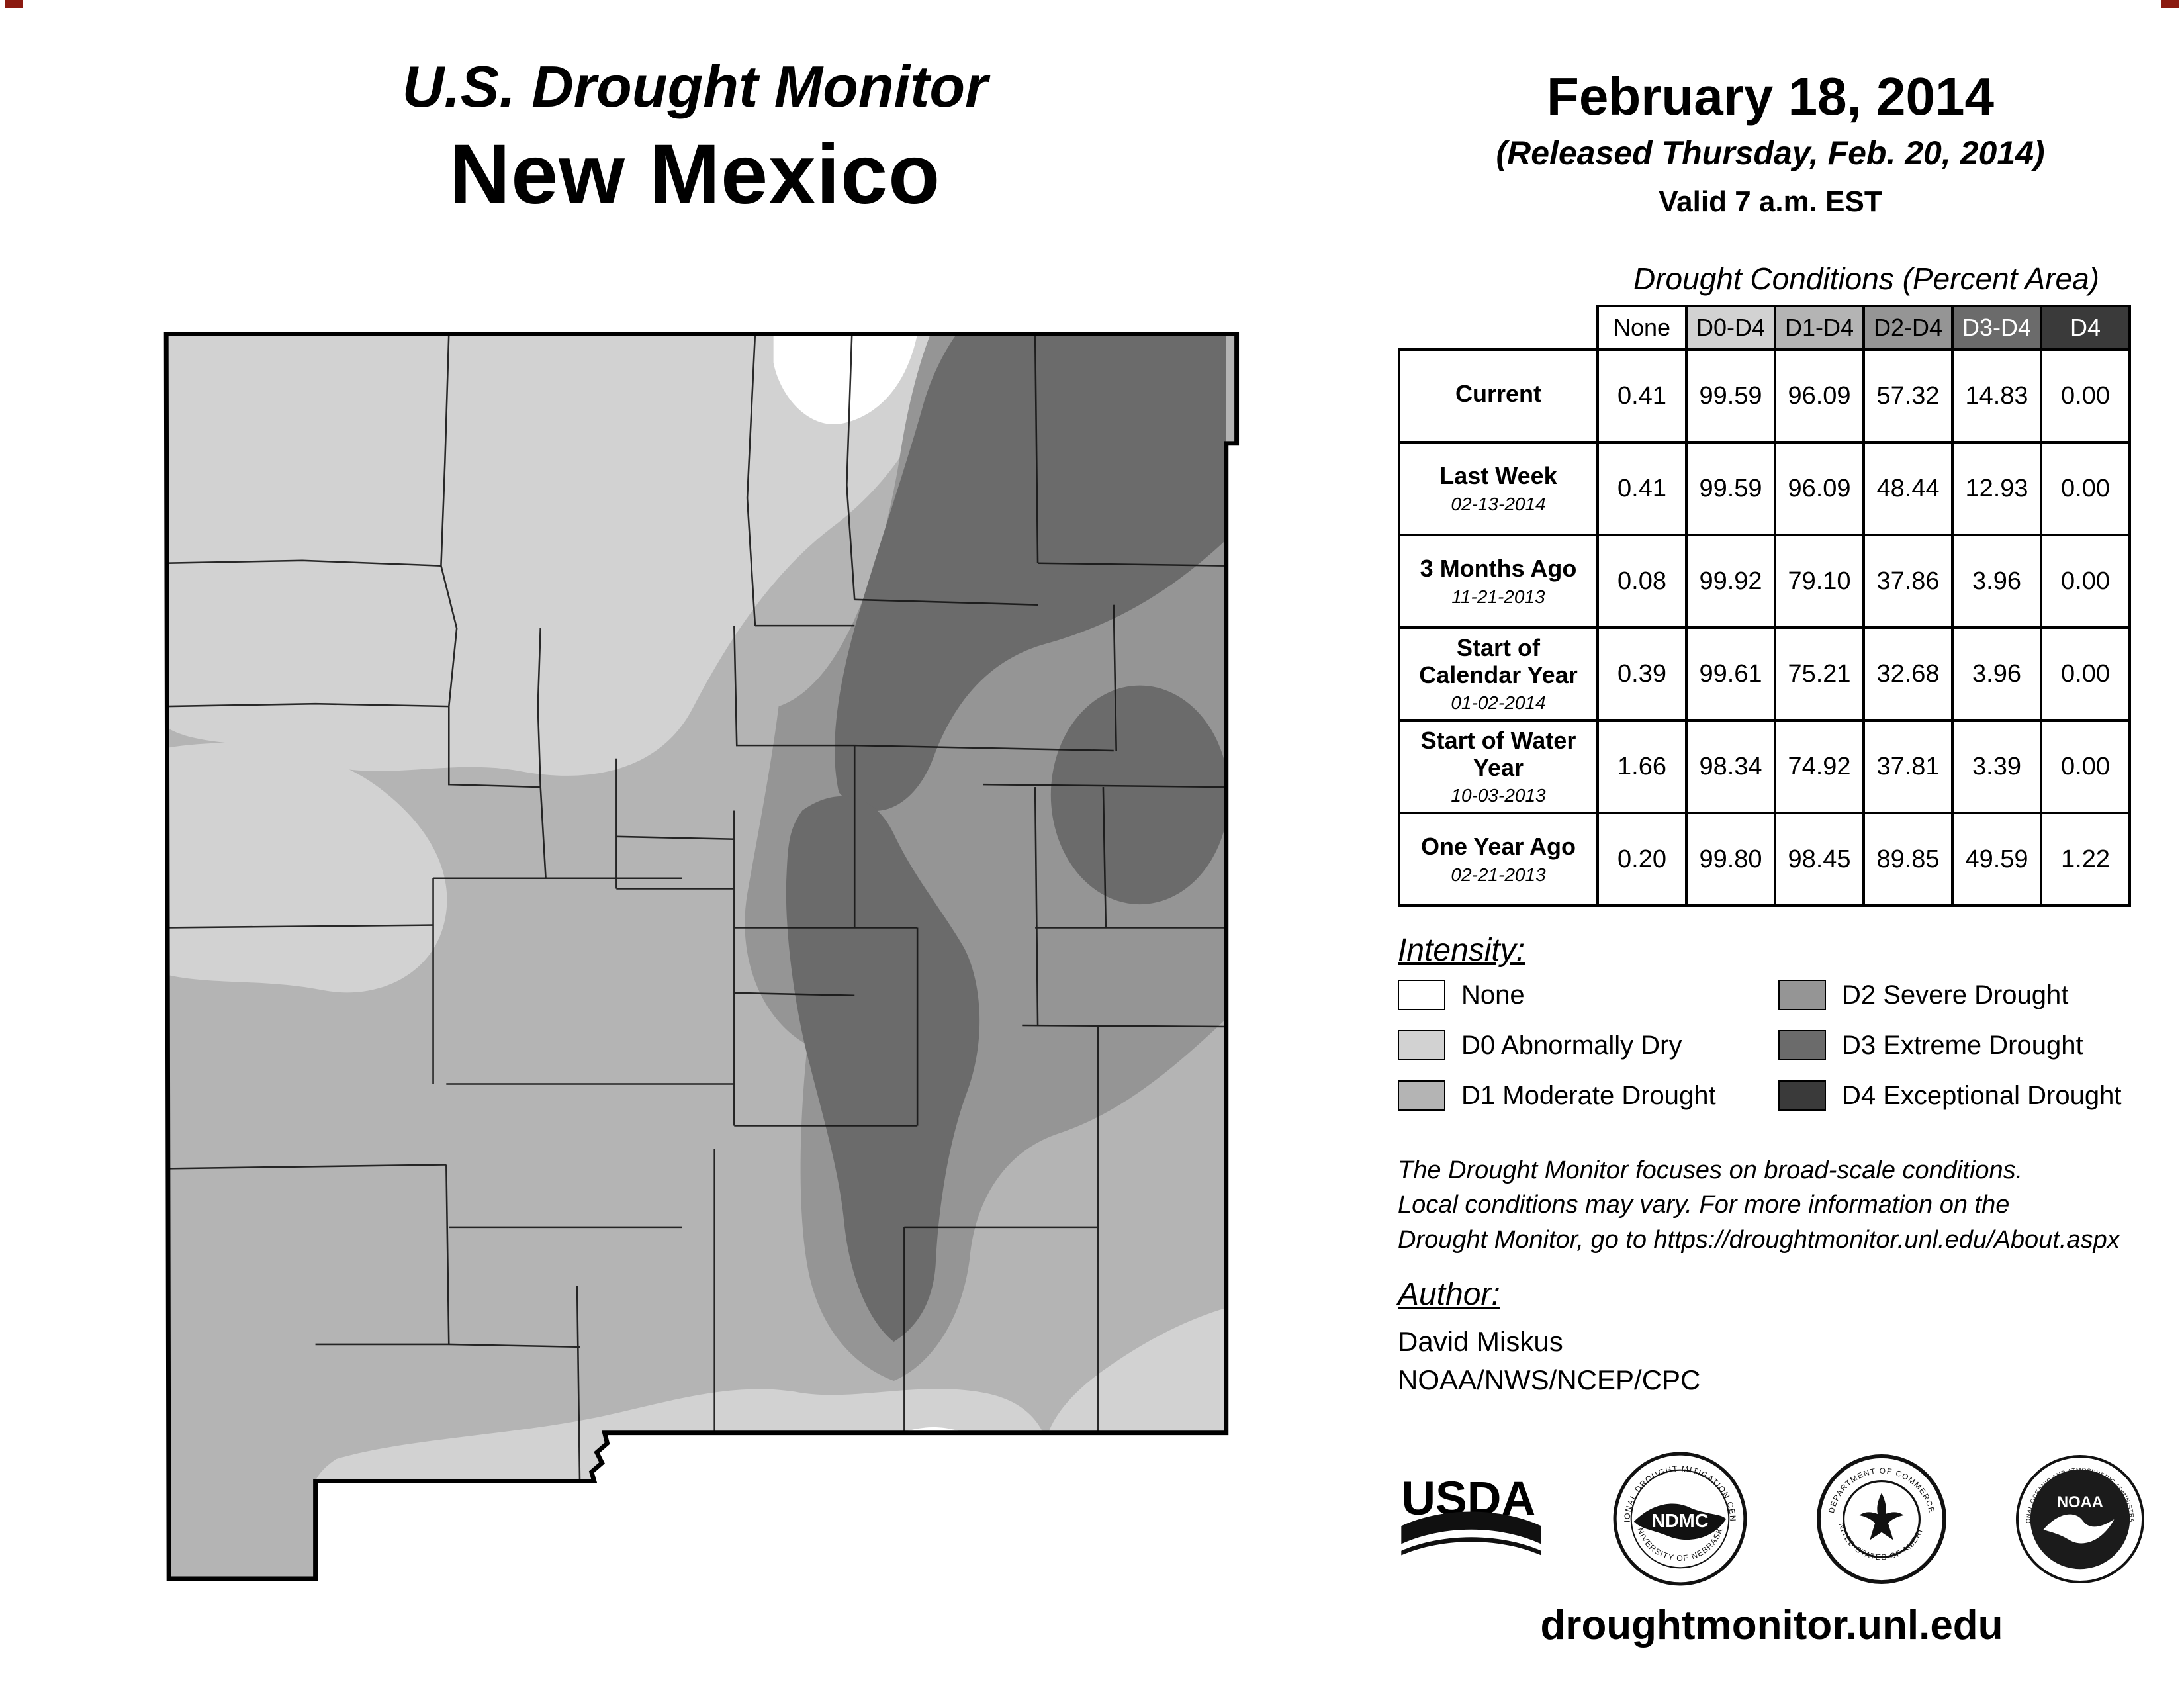 The height and width of the screenshot is (1688, 2184). I want to click on legend-label: None, so click(1493, 994).